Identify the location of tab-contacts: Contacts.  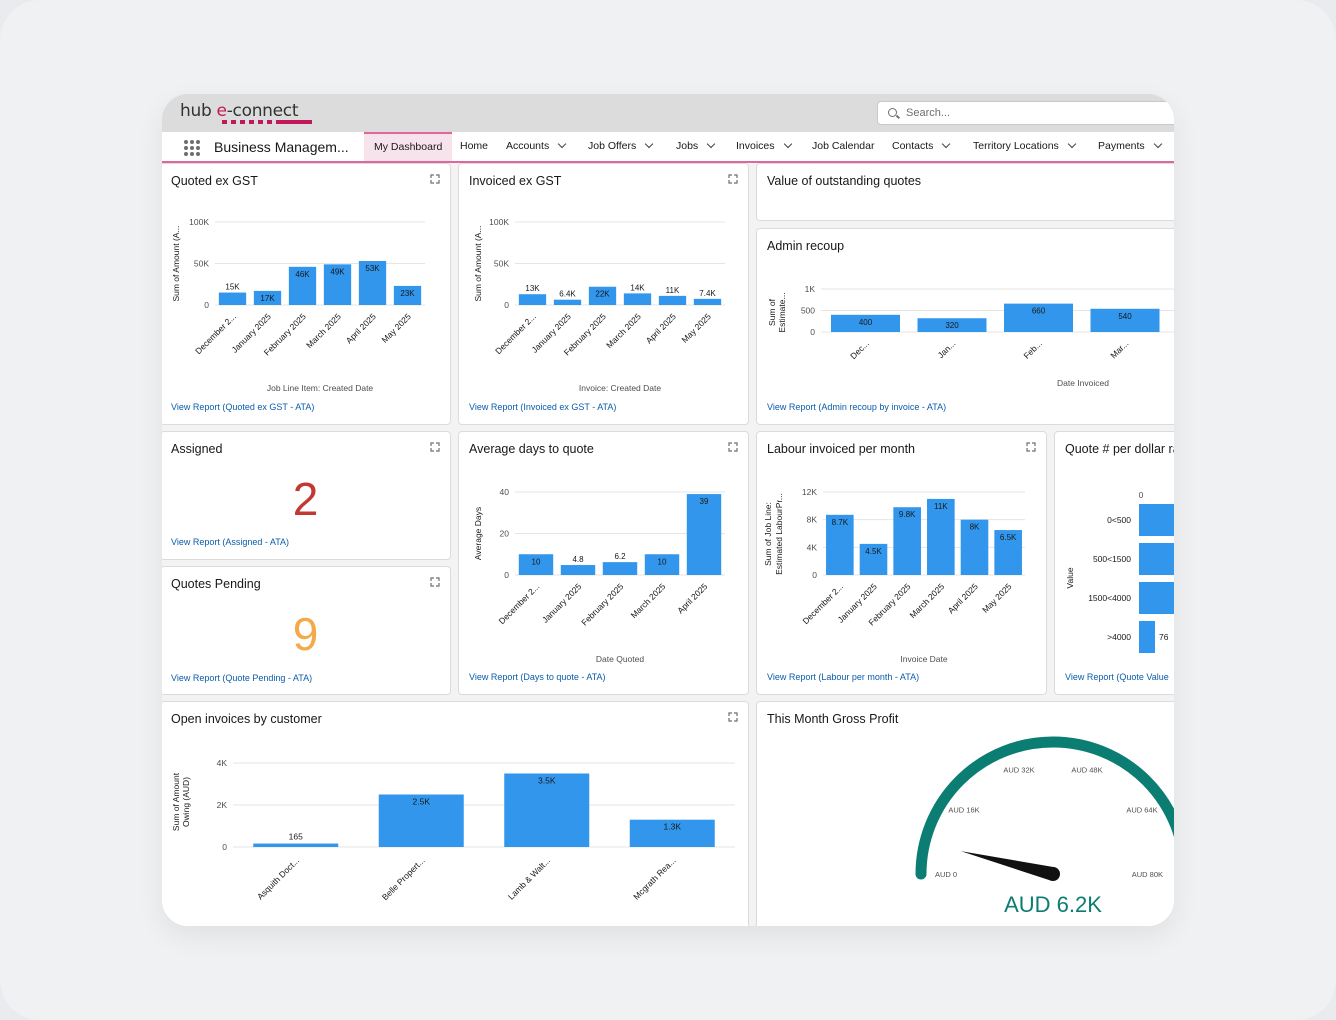
(921, 146).